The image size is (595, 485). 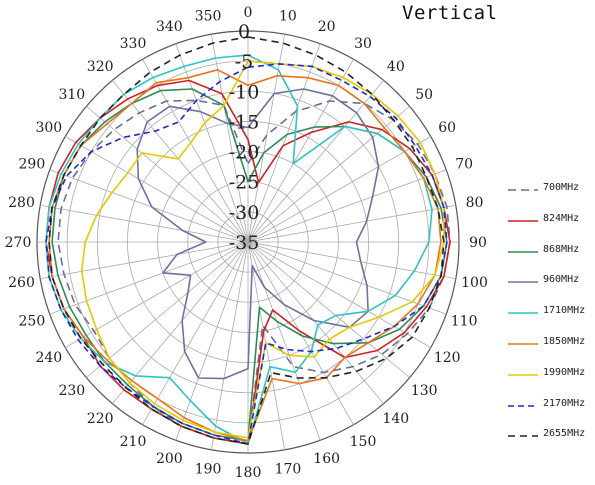 What do you see at coordinates (32, 164) in the screenshot?
I see `angle-tick-label: 290` at bounding box center [32, 164].